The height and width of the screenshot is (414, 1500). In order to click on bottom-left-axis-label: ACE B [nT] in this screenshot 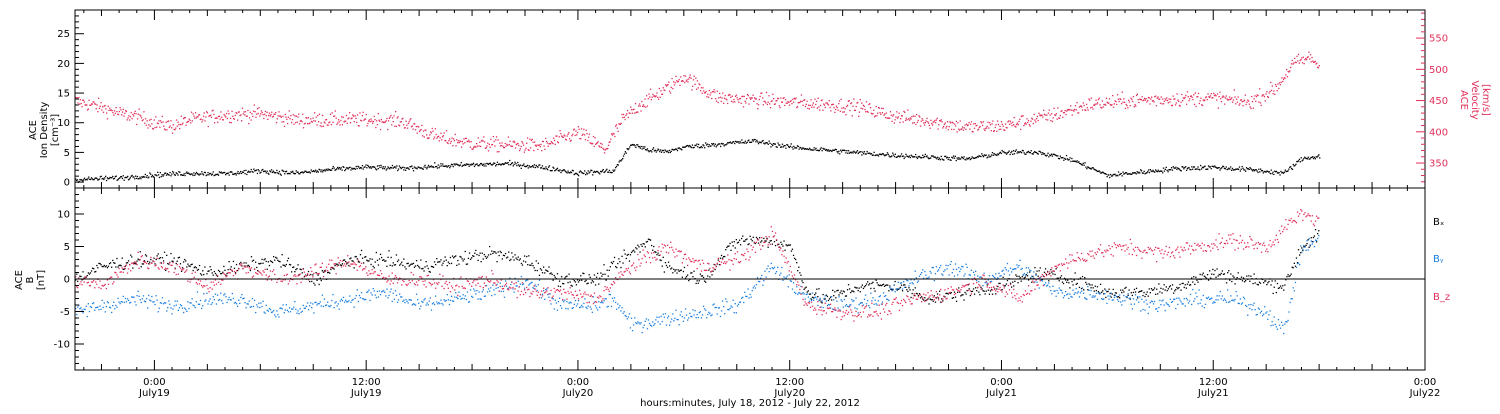, I will do `click(30, 280)`.